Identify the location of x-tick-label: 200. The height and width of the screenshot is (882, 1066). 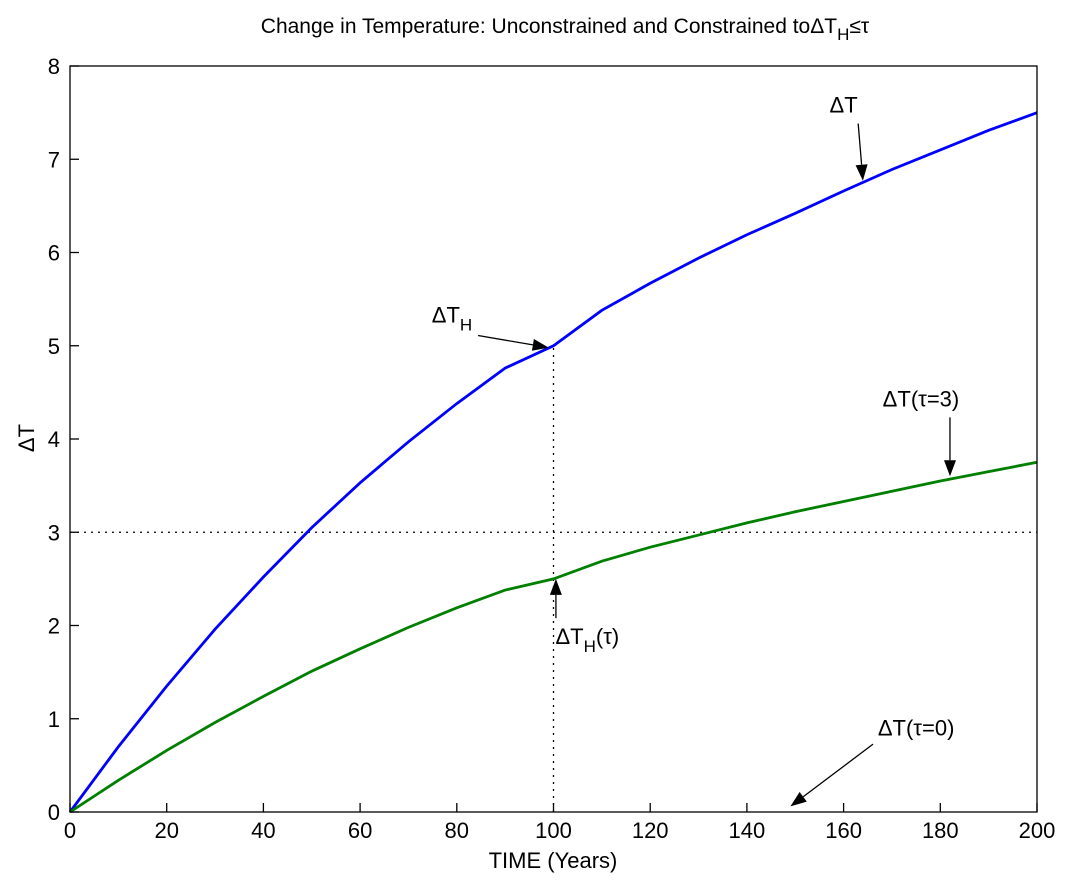
(1037, 830).